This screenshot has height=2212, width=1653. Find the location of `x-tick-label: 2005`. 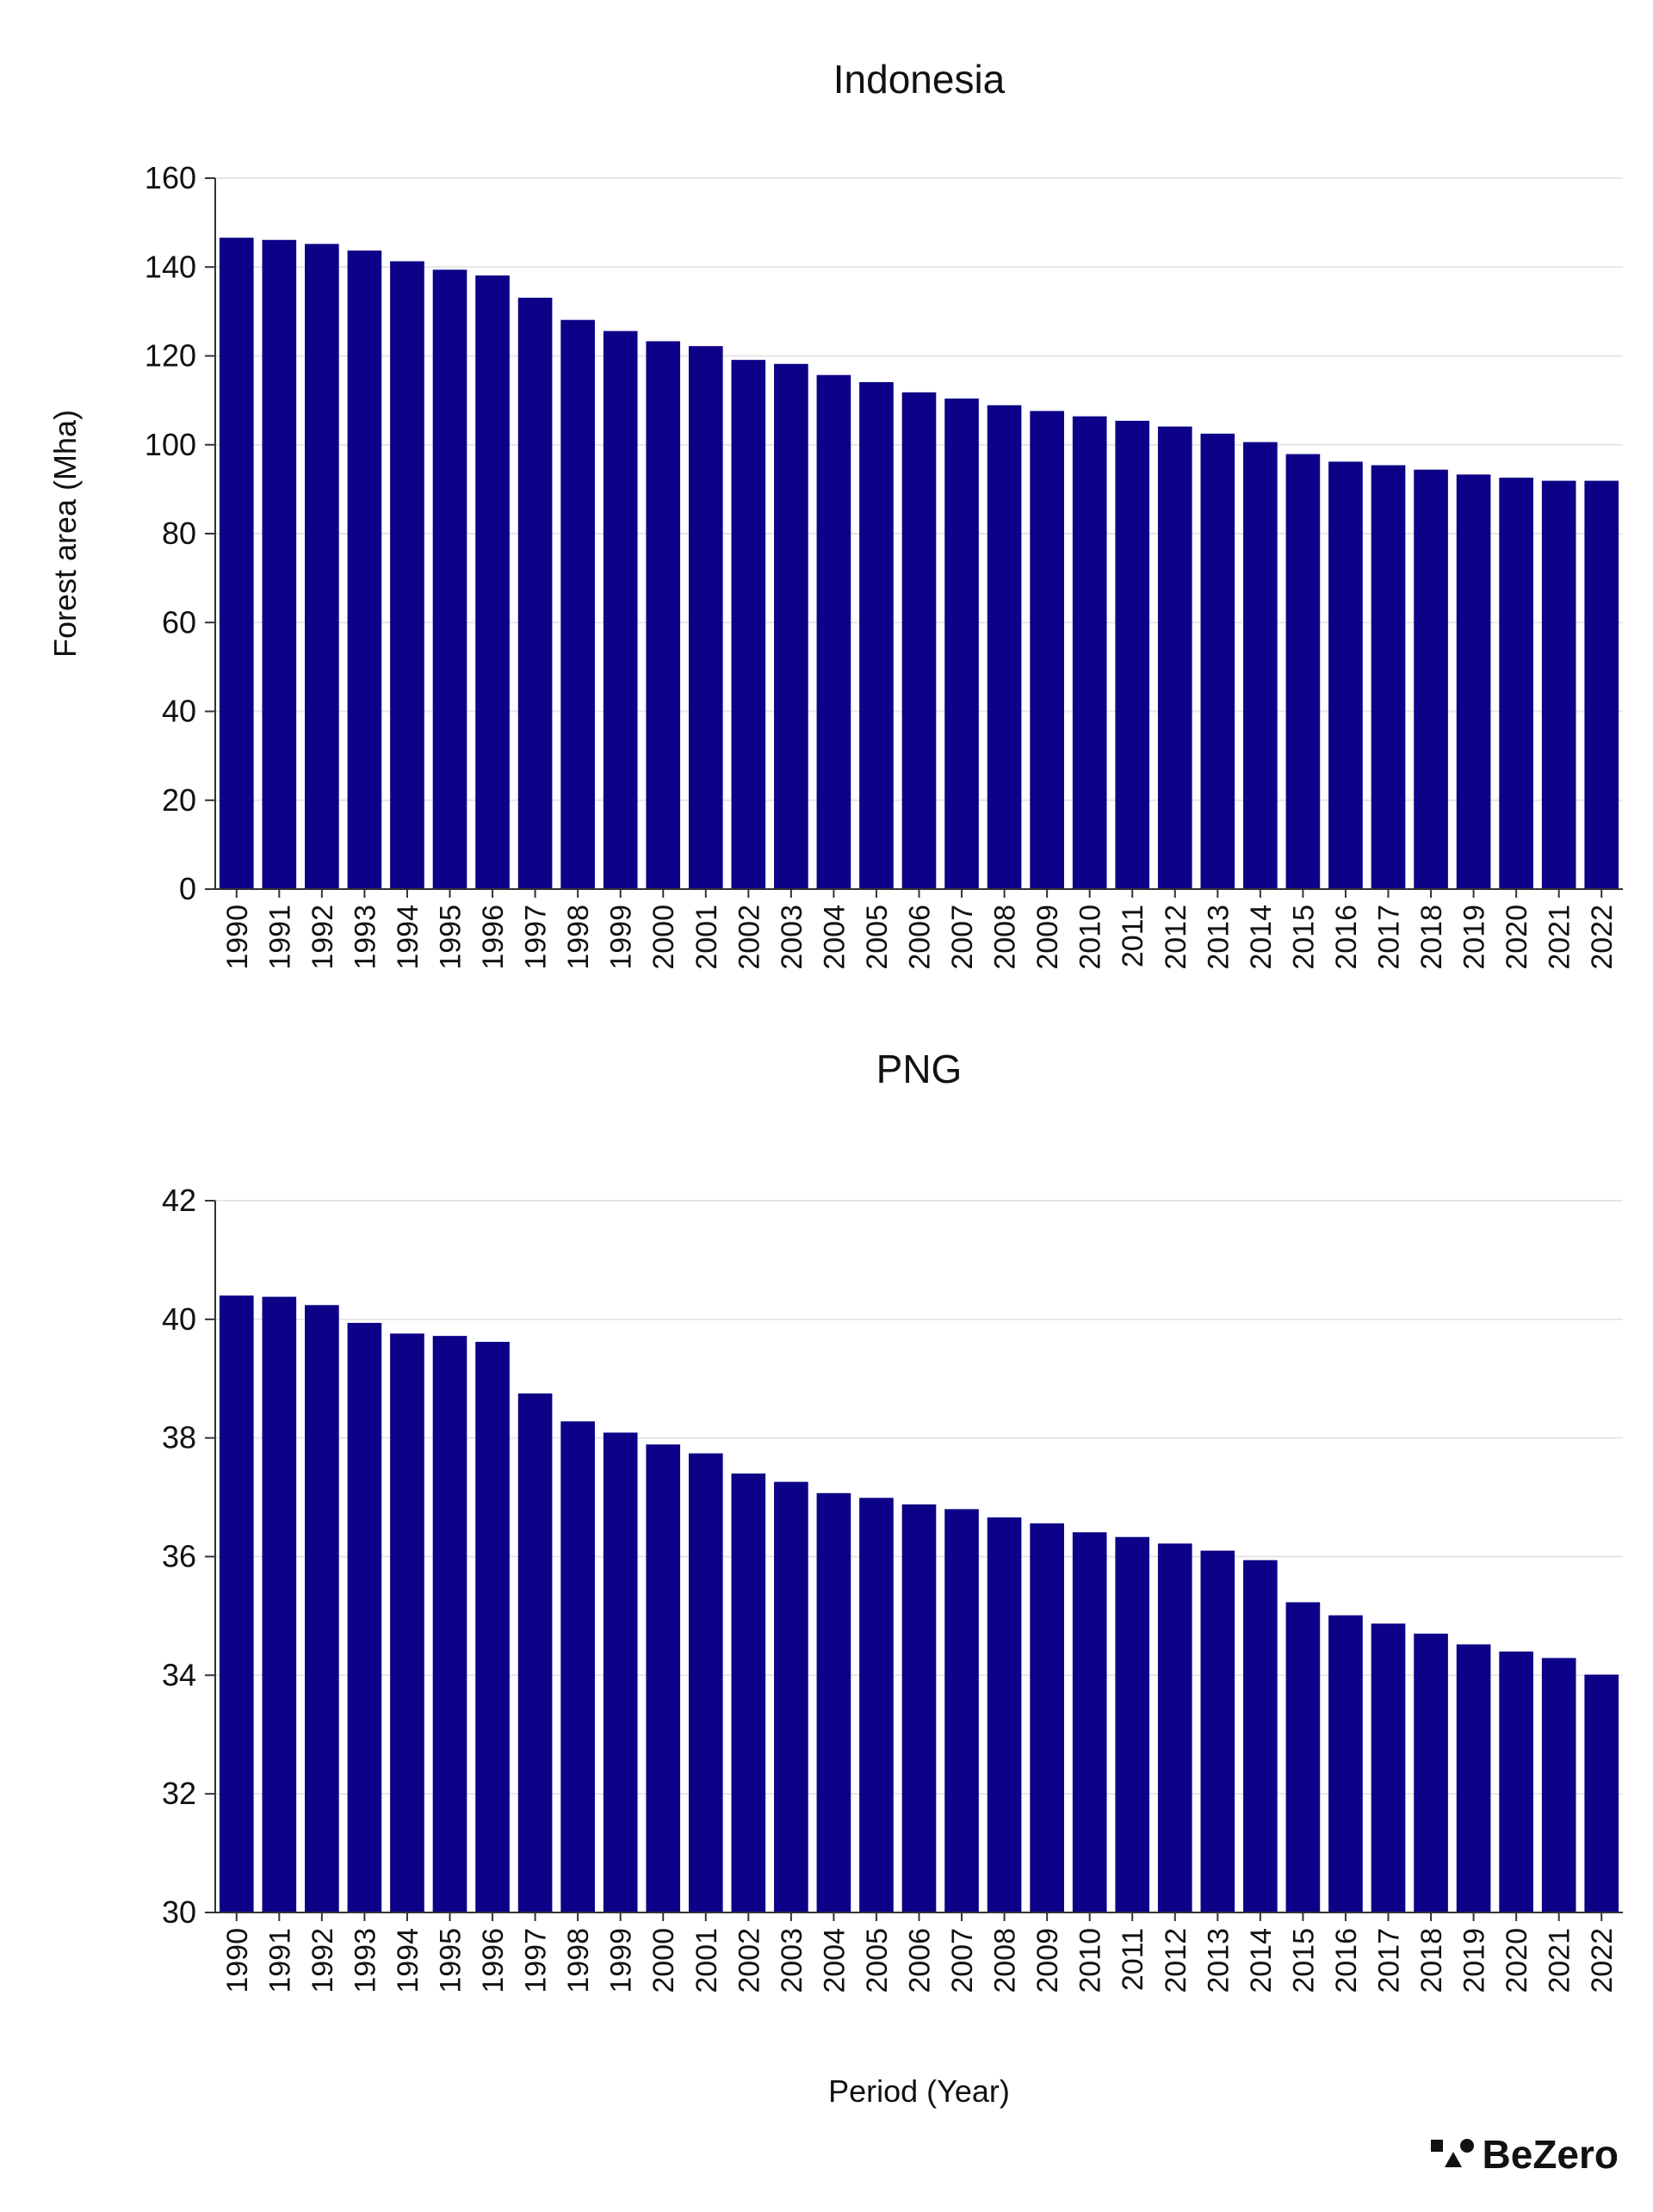

x-tick-label: 2005 is located at coordinates (878, 938).